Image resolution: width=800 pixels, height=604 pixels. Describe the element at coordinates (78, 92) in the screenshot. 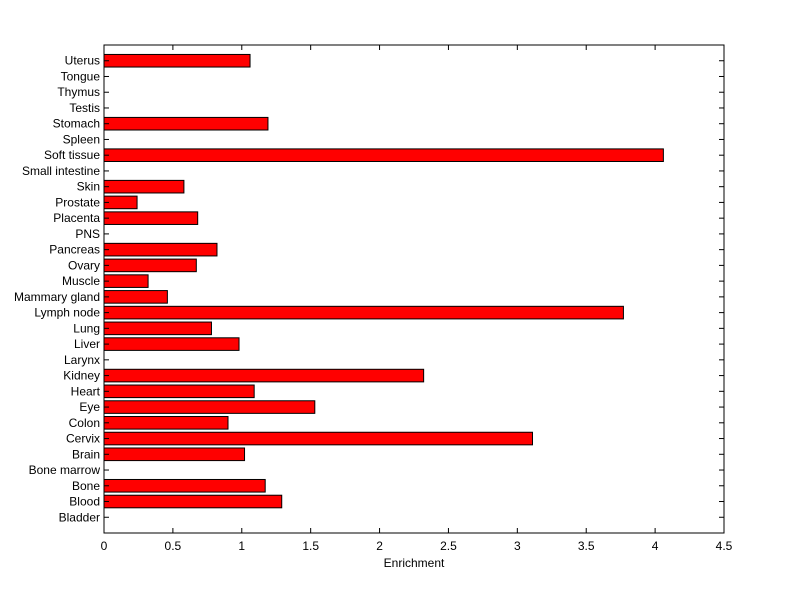

I see `y-tick-label: Thymus` at that location.